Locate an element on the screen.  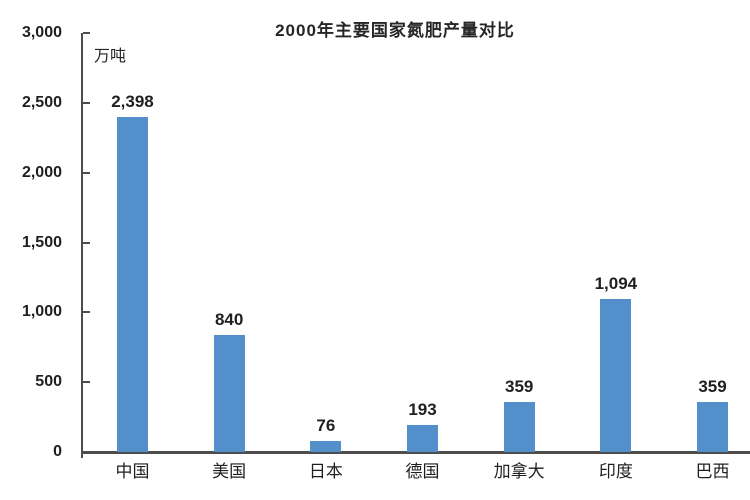
x-axis-line is located at coordinates (415, 452).